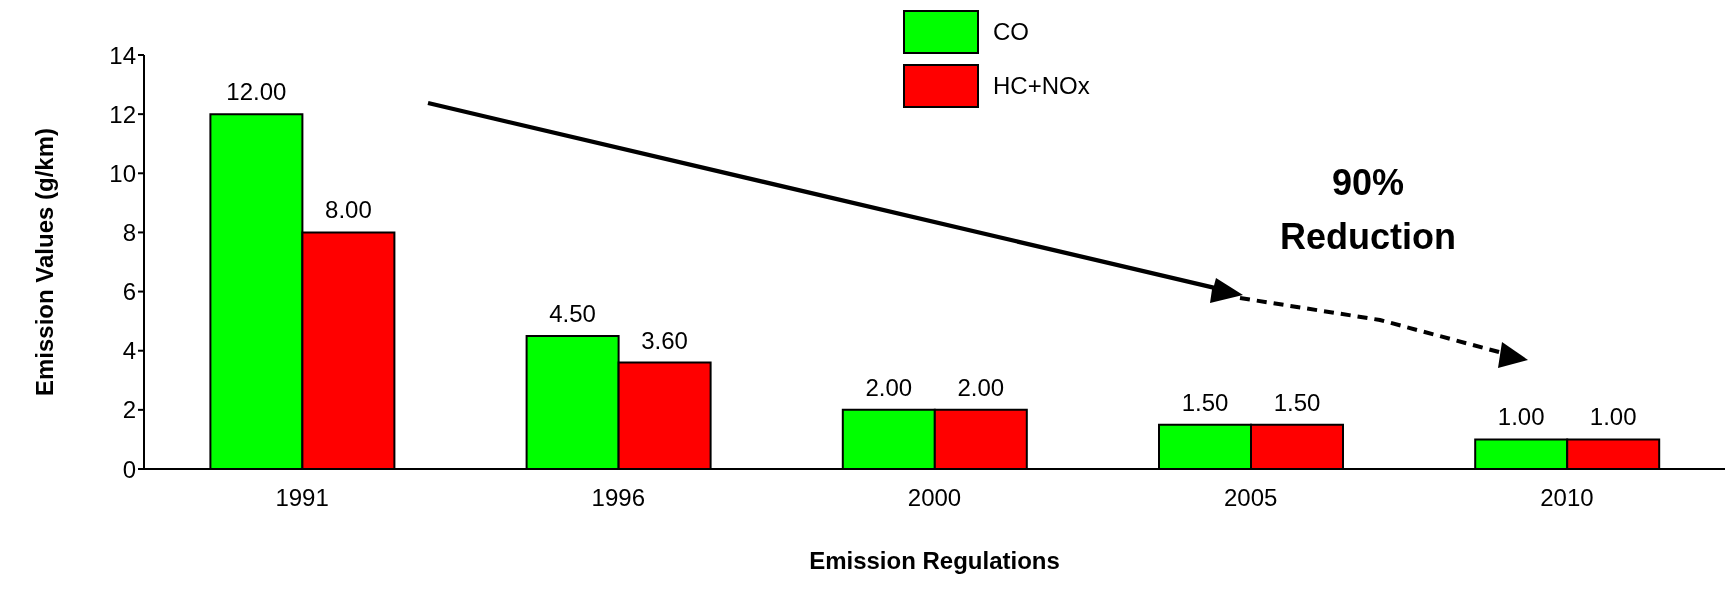 The height and width of the screenshot is (597, 1733). I want to click on y-tick-label: 10, so click(122, 173).